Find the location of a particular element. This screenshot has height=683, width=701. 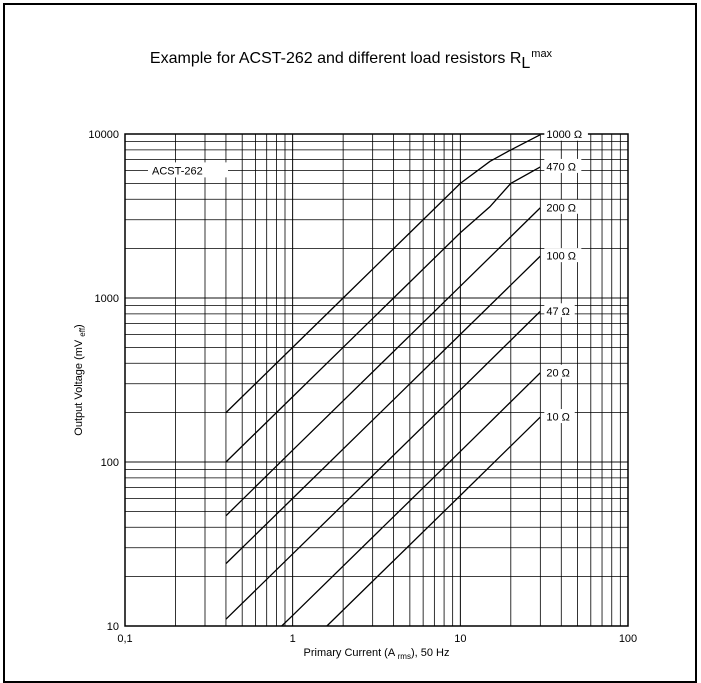

series-label: 10 Ω is located at coordinates (558, 418).